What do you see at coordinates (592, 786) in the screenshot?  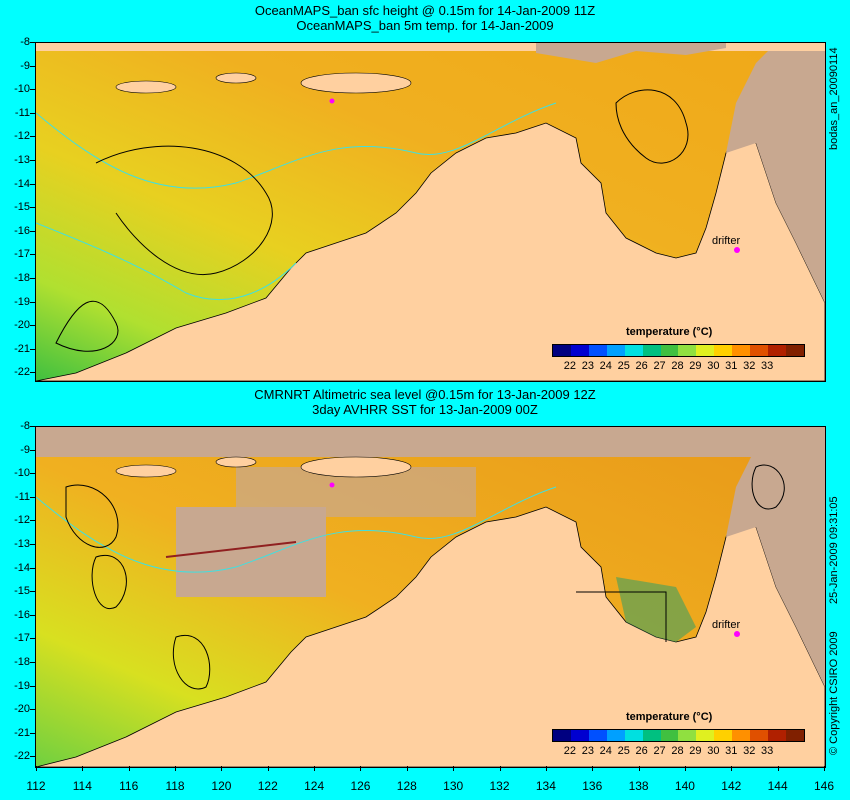 I see `longitude-tick-label: 136` at bounding box center [592, 786].